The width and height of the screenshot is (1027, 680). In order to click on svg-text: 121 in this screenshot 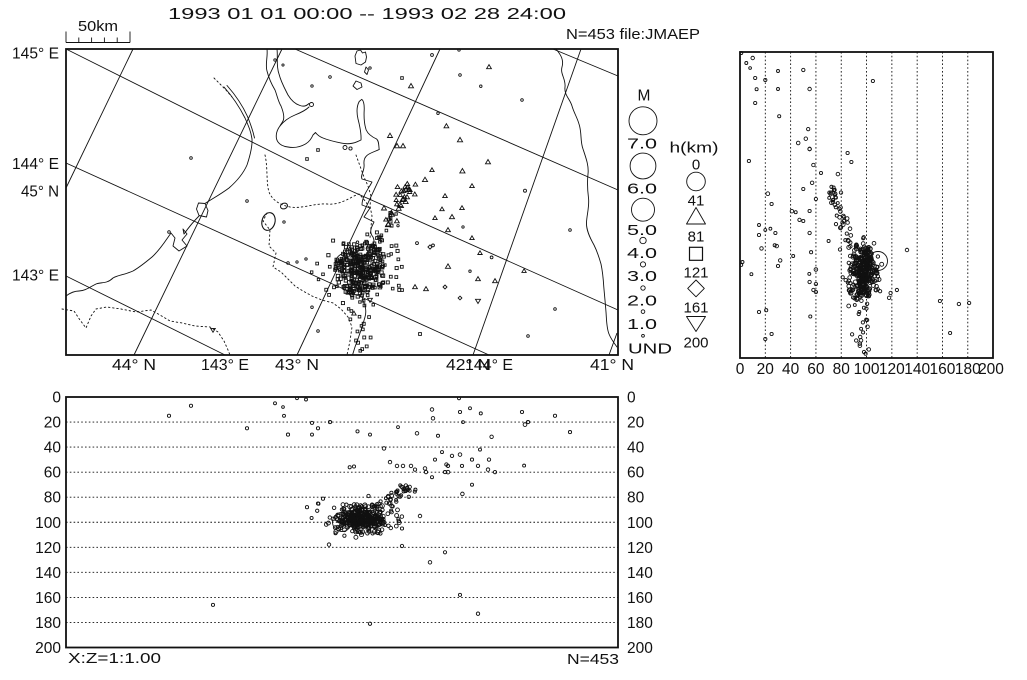, I will do `click(695, 273)`.